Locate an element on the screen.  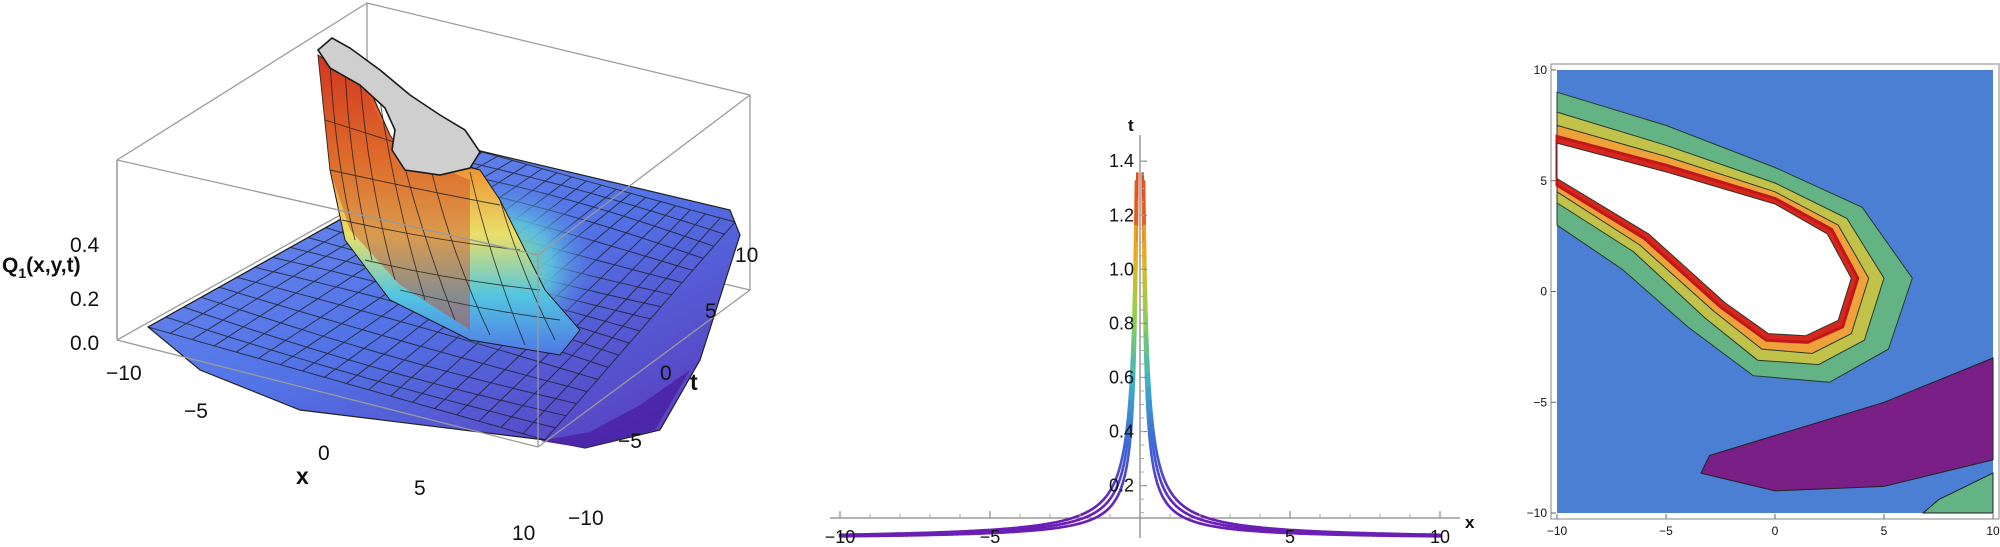
y-tick-label: −10 is located at coordinates (1537, 513).